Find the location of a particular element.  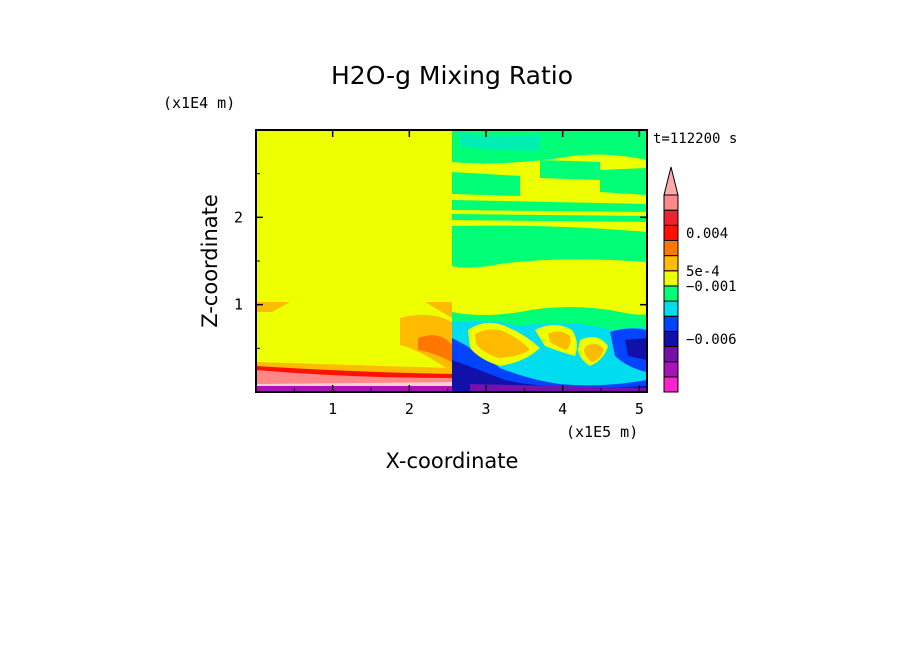

y-tick-label: 1 is located at coordinates (238, 305).